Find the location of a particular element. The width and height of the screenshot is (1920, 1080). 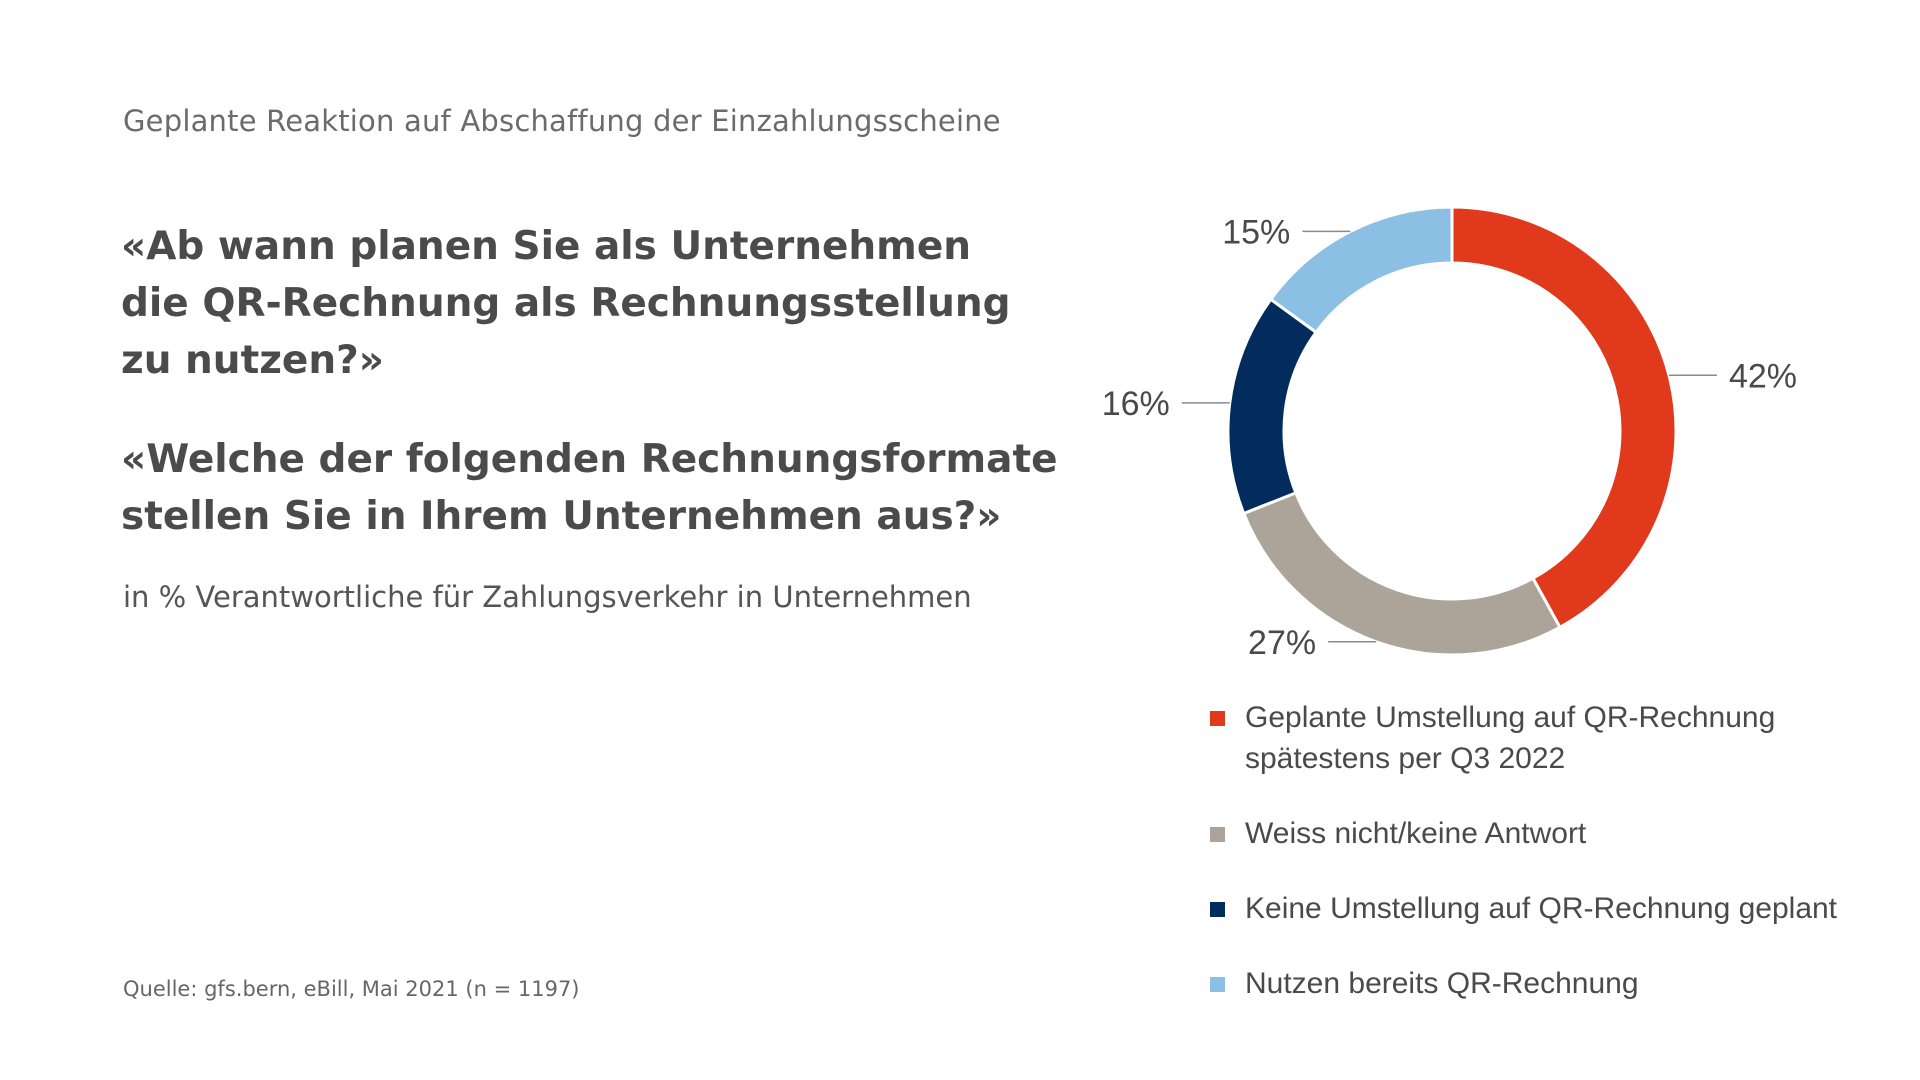

slice-value-label: 15% is located at coordinates (1256, 232).